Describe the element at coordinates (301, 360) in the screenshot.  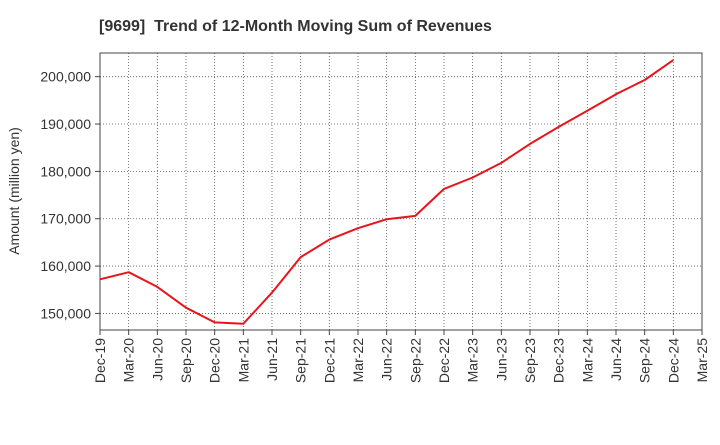
I see `x-tick-label: Sep-21` at that location.